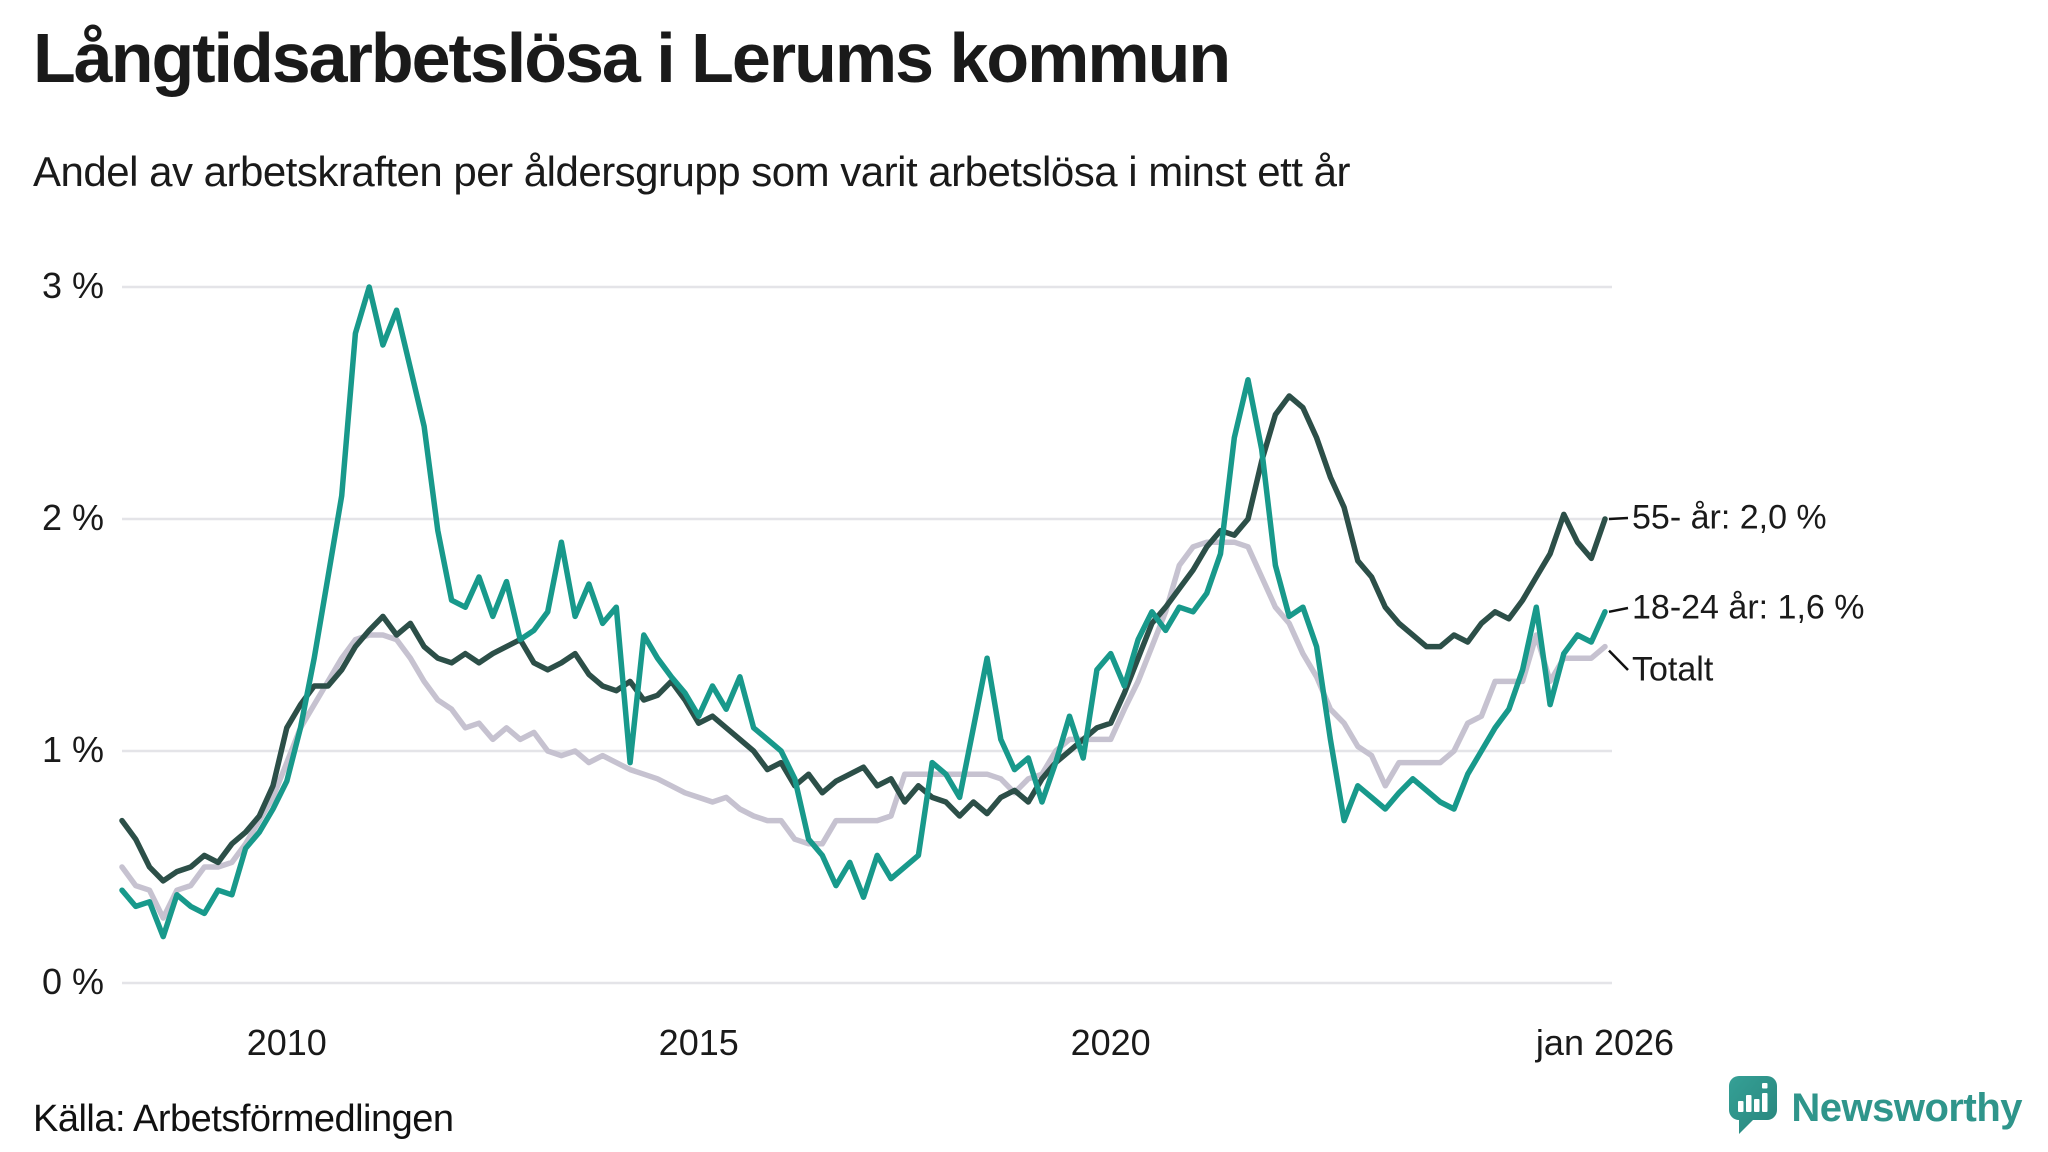 Image resolution: width=2048 pixels, height=1152 pixels. Describe the element at coordinates (1753, 1108) in the screenshot. I see `speech-bubble-bar-chart-icon` at that location.